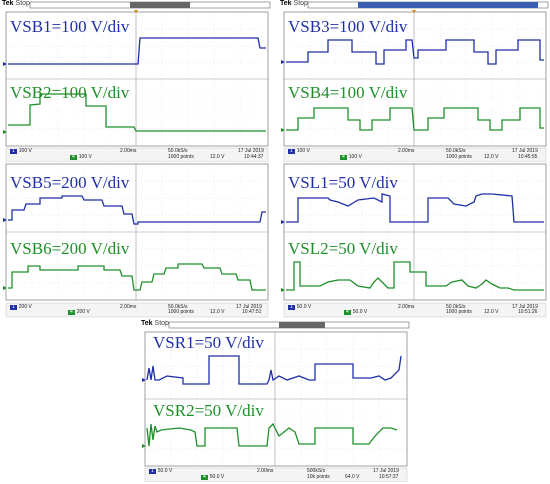 This screenshot has width=550, height=484. I want to click on ch1-scale-label: VSB3=100 V/div, so click(348, 26).